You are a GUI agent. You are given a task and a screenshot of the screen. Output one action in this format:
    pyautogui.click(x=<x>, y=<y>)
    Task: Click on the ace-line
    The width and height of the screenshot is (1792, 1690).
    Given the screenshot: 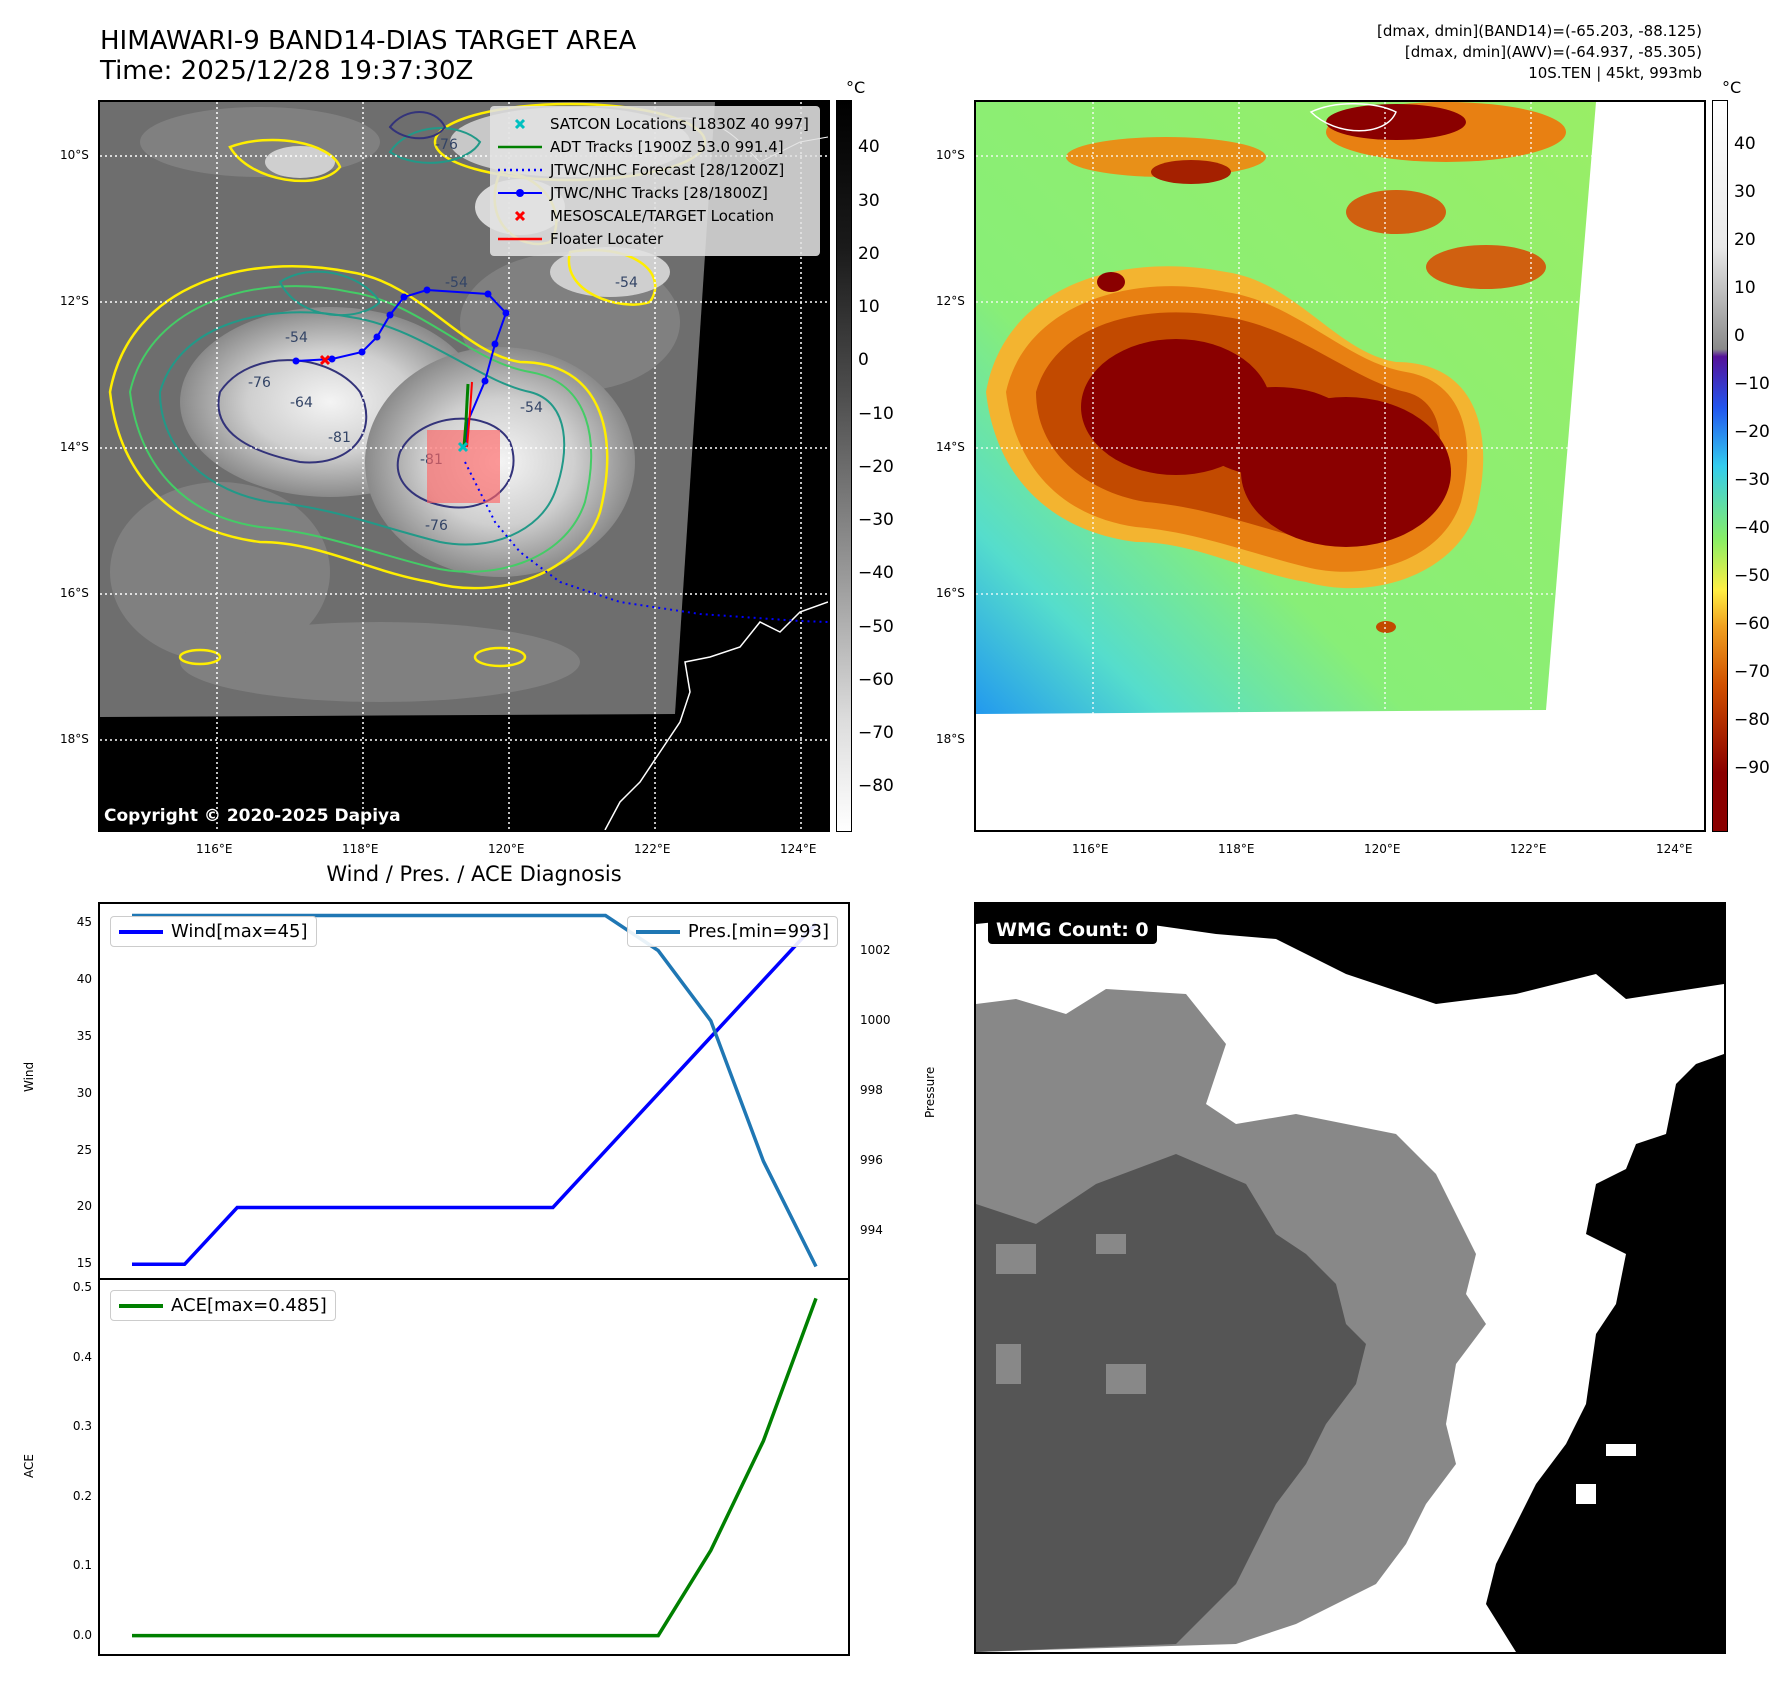 What is the action you would take?
    pyautogui.click(x=475, y=1467)
    